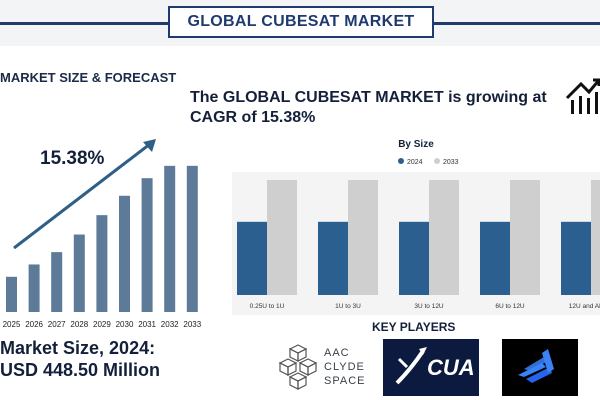 This screenshot has height=400, width=600. Describe the element at coordinates (34, 324) in the screenshot. I see `year-tick-2026: 2026` at that location.